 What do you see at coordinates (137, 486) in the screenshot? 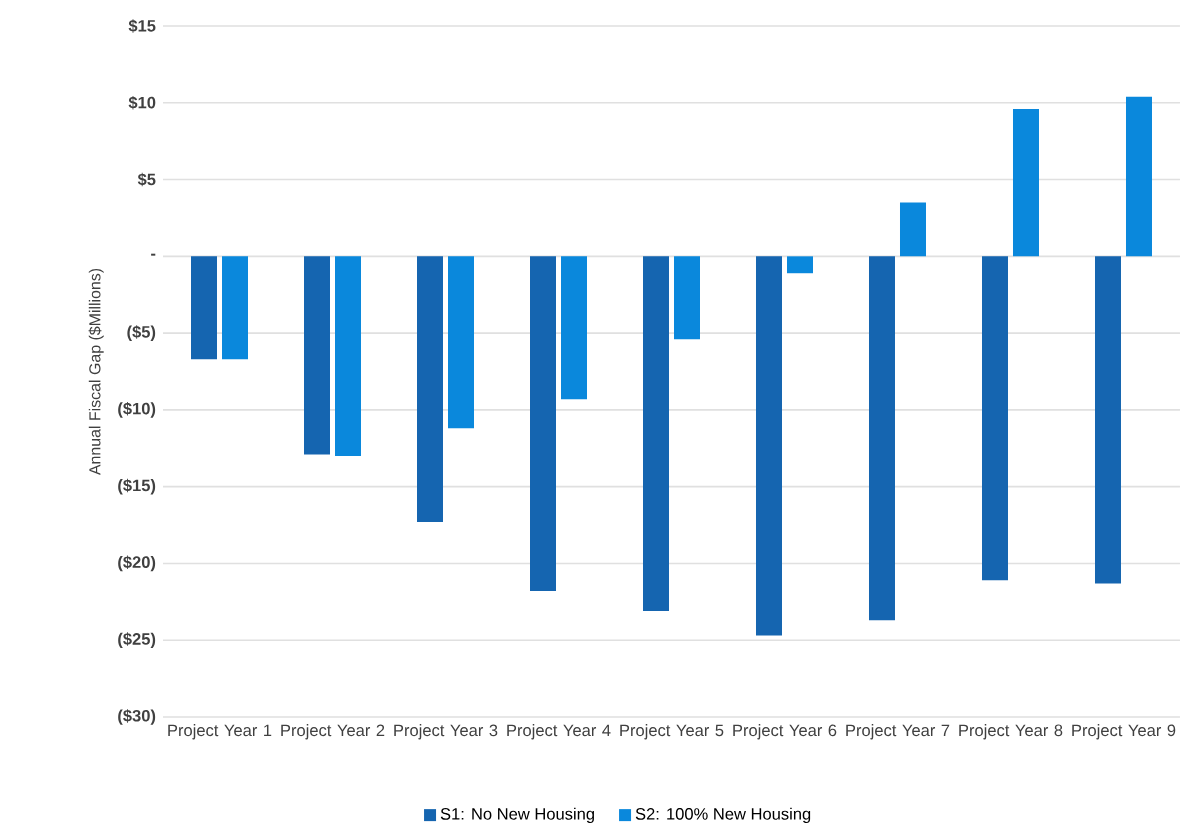
I see `y-tick-label: ($15)` at bounding box center [137, 486].